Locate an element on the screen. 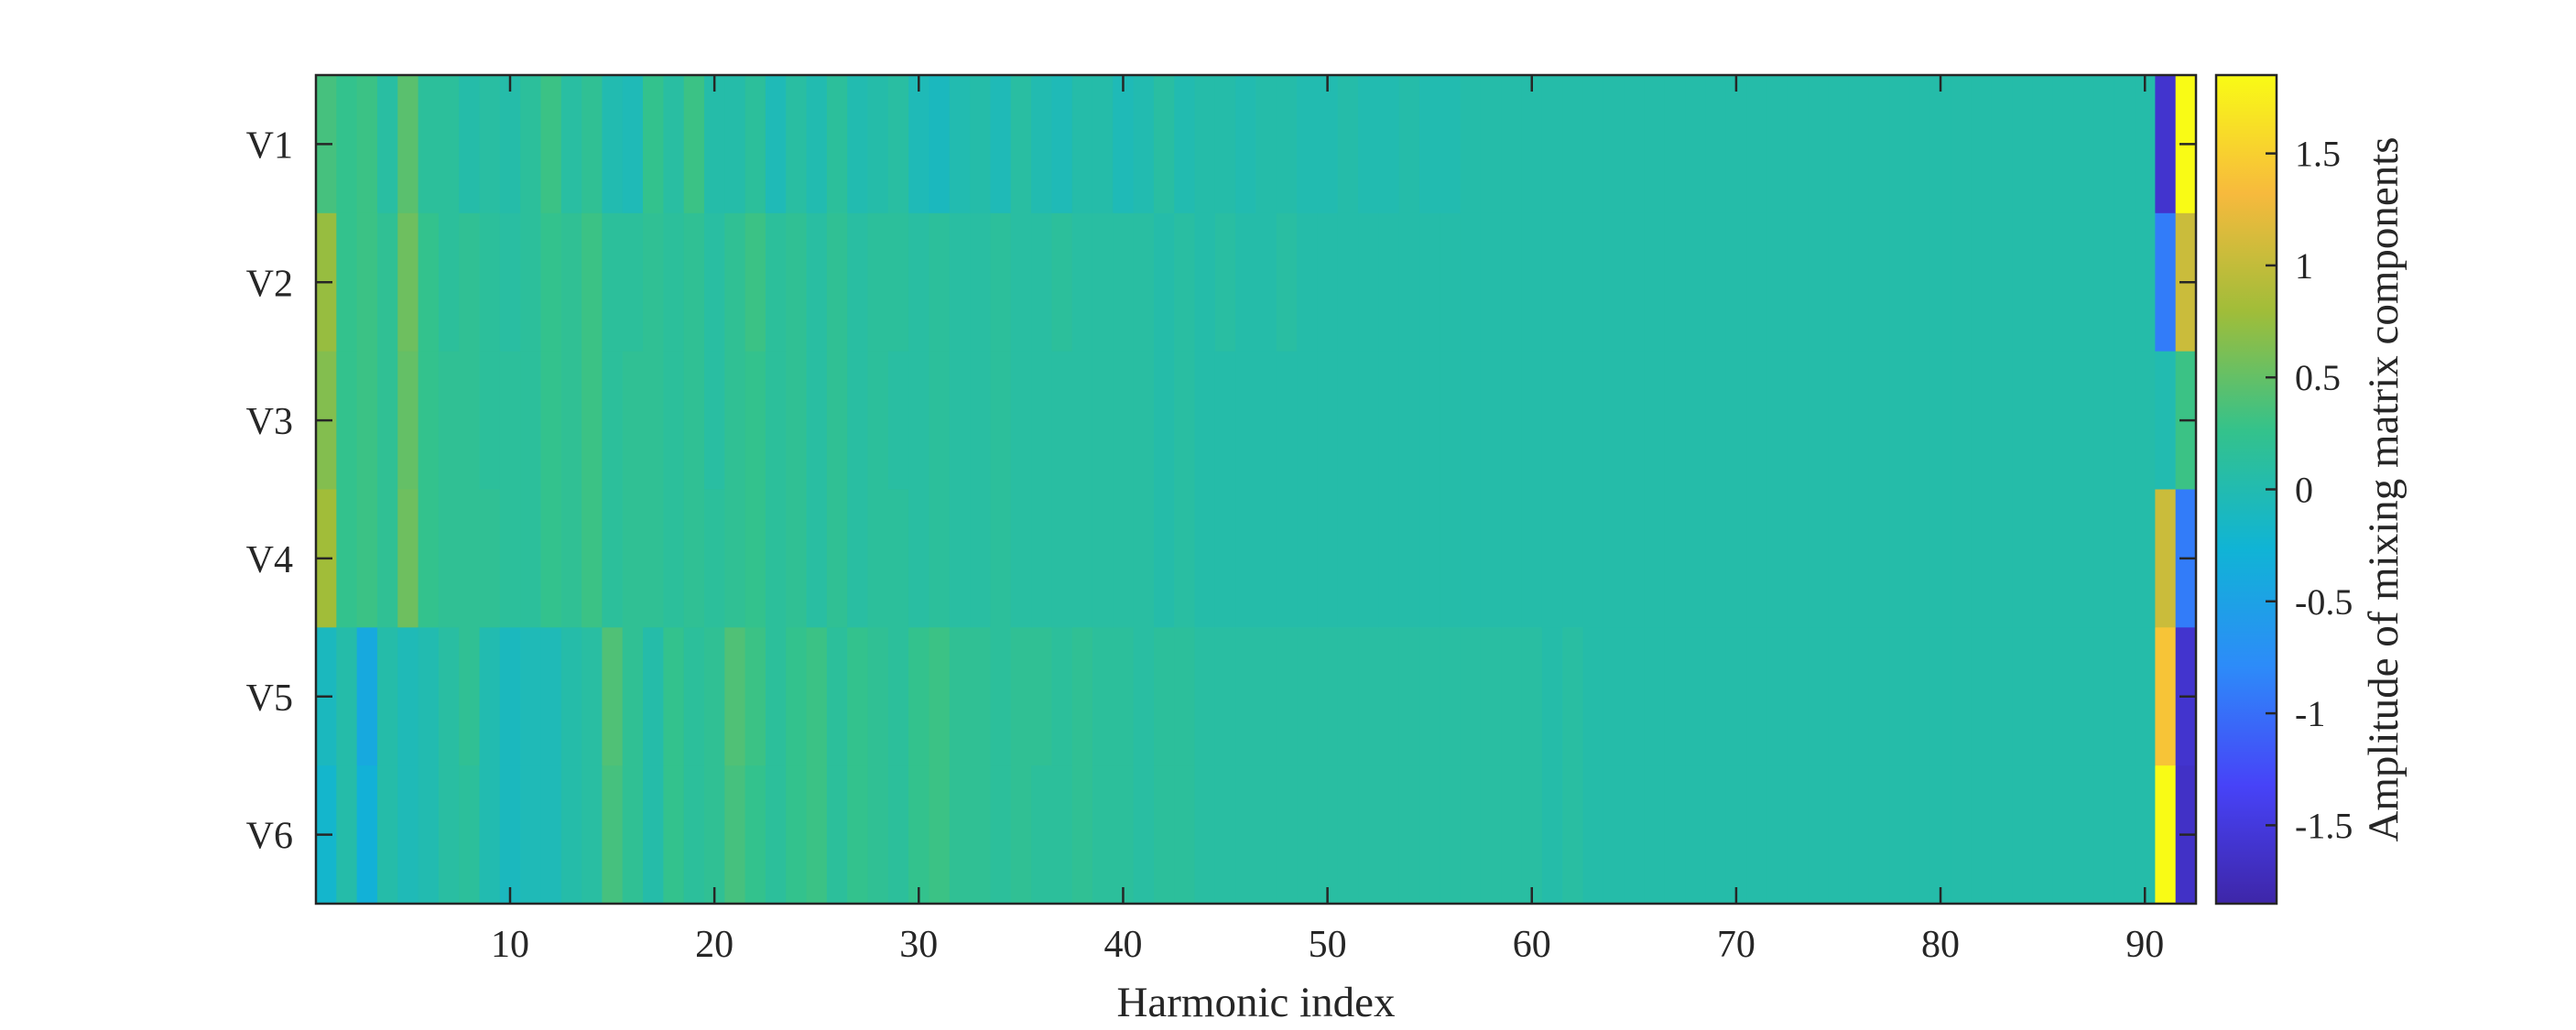 The image size is (2576, 1030). y-tick-label: V1 is located at coordinates (269, 146).